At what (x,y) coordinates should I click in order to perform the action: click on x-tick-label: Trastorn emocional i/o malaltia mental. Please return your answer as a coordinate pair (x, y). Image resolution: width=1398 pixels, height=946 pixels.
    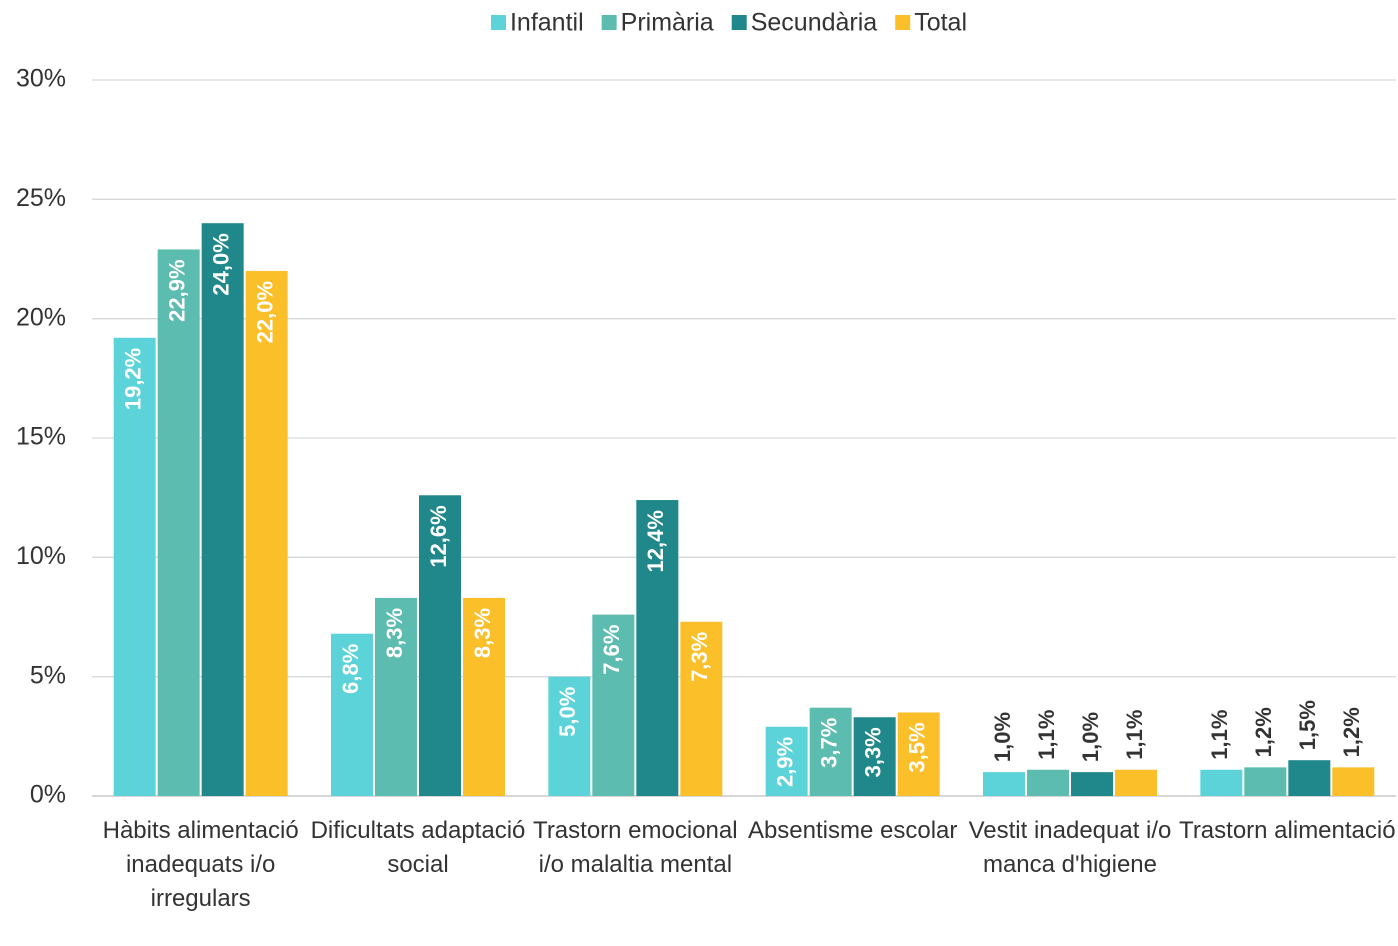
    Looking at the image, I should click on (635, 847).